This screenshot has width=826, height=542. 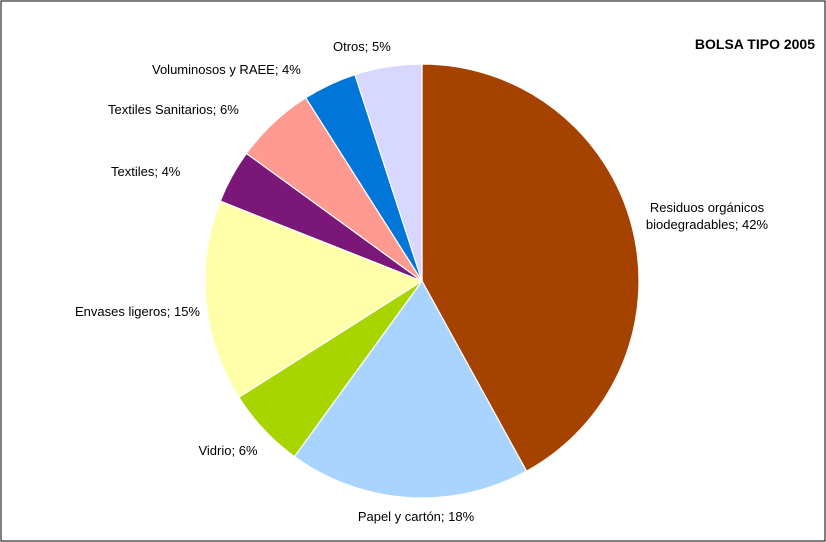 I want to click on slice-label-line: Otros; 5%, so click(x=362, y=46).